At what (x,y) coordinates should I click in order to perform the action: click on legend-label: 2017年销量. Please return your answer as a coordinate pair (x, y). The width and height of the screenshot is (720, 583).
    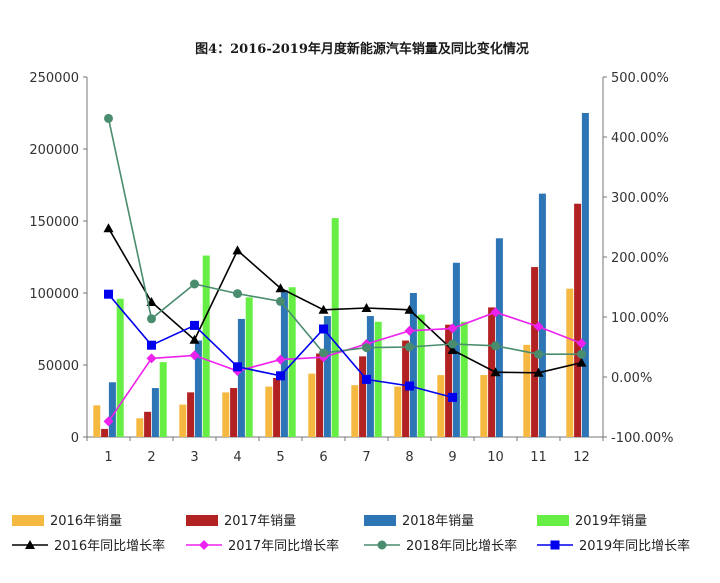
    Looking at the image, I should click on (260, 521).